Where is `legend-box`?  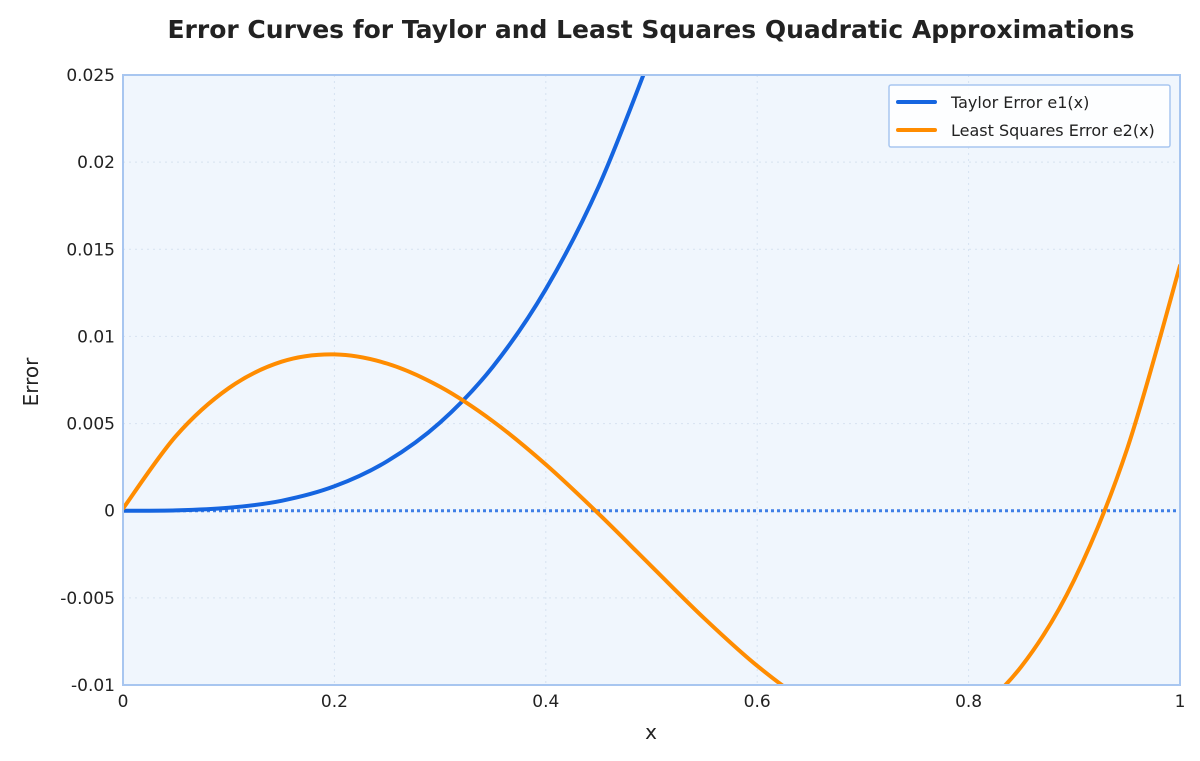
legend-box is located at coordinates (1029, 116).